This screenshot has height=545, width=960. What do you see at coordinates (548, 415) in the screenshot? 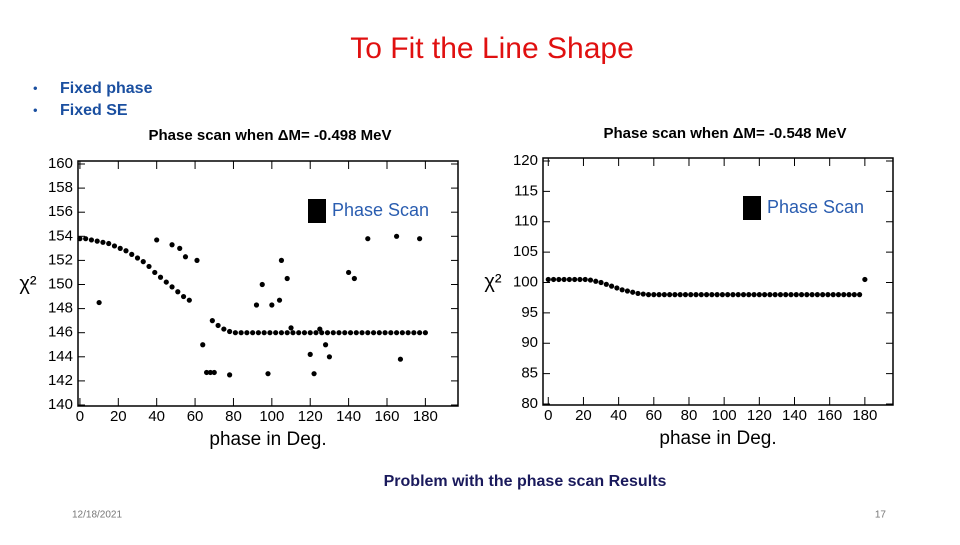
I see `x-tick-label: 0` at bounding box center [548, 415].